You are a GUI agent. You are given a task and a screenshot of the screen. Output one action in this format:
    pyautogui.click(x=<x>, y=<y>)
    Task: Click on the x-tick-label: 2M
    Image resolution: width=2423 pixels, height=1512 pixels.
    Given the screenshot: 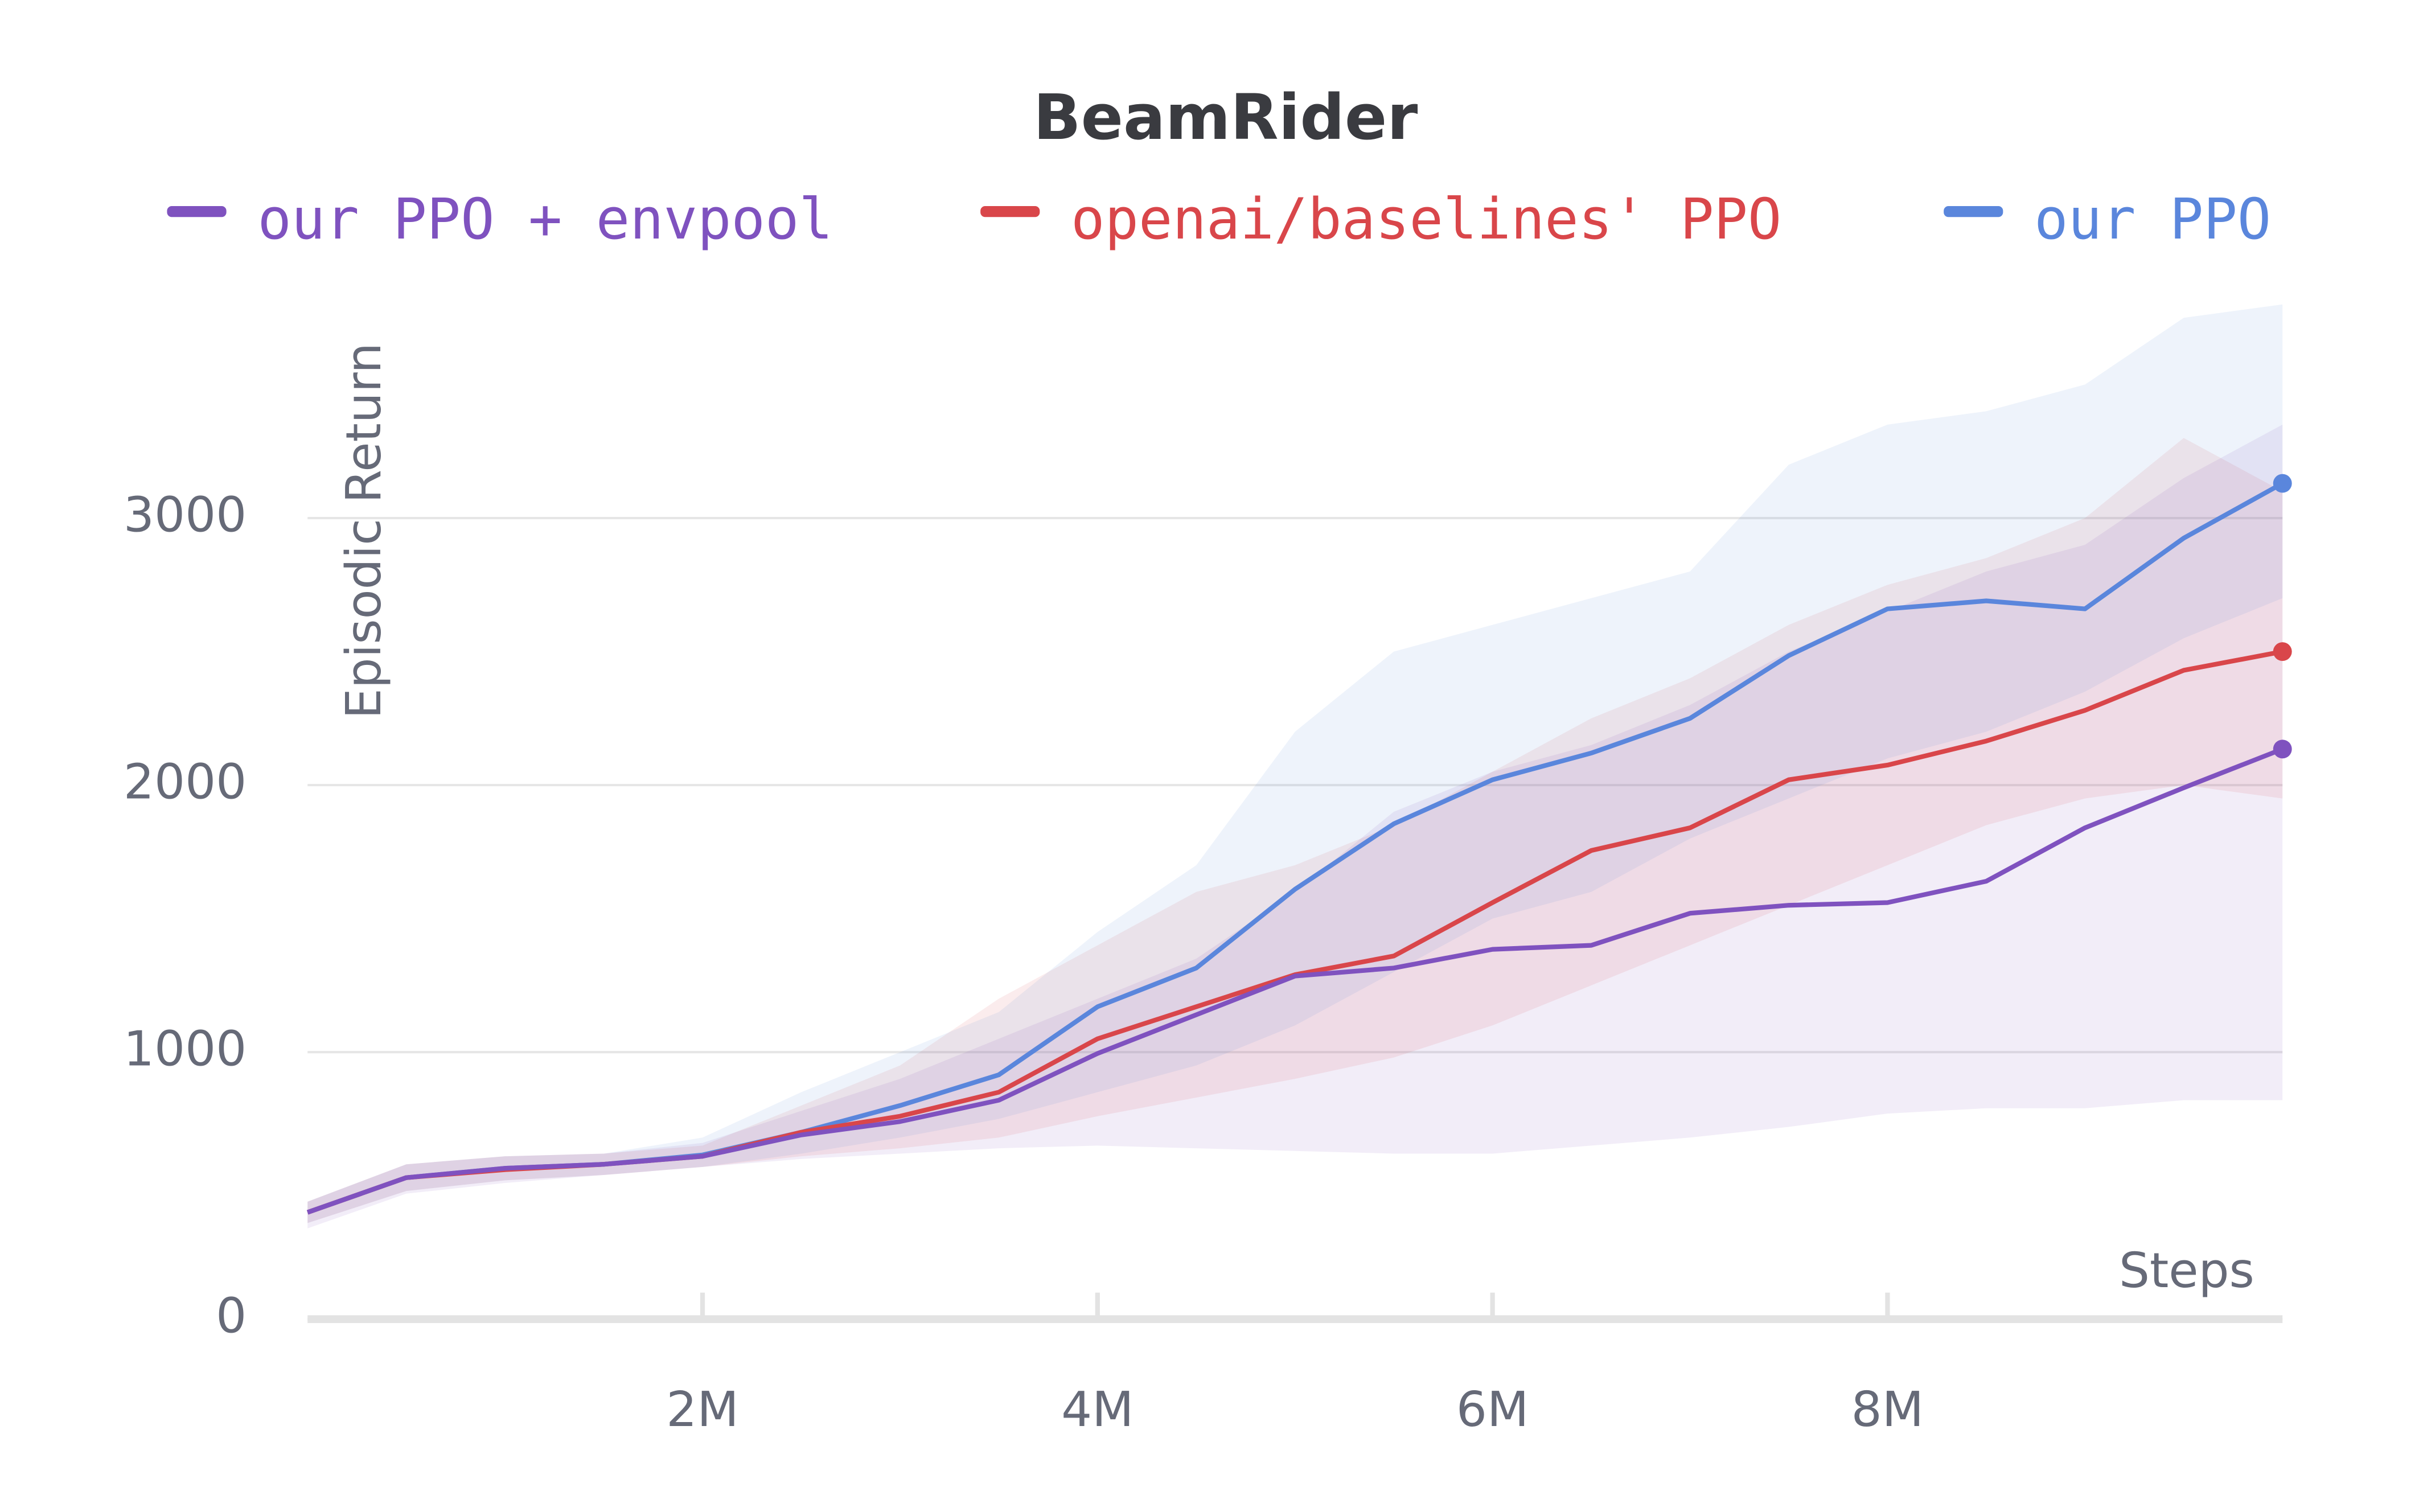 What is the action you would take?
    pyautogui.click(x=702, y=1410)
    